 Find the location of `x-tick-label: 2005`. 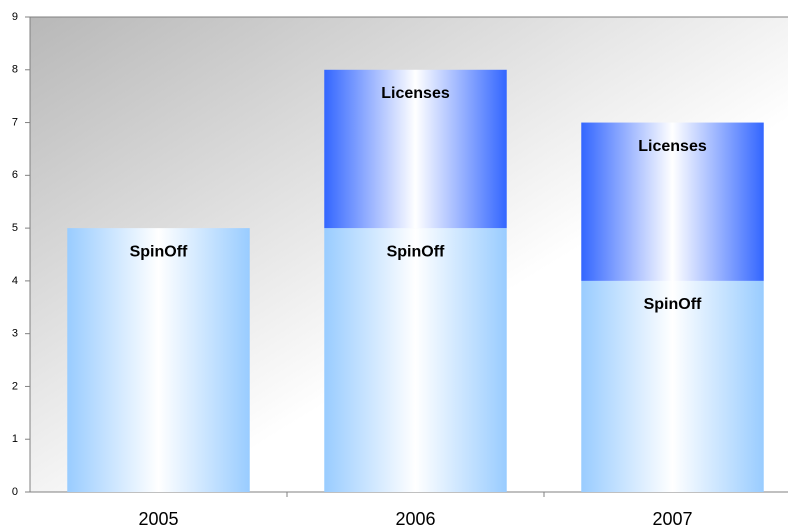

x-tick-label: 2005 is located at coordinates (158, 519).